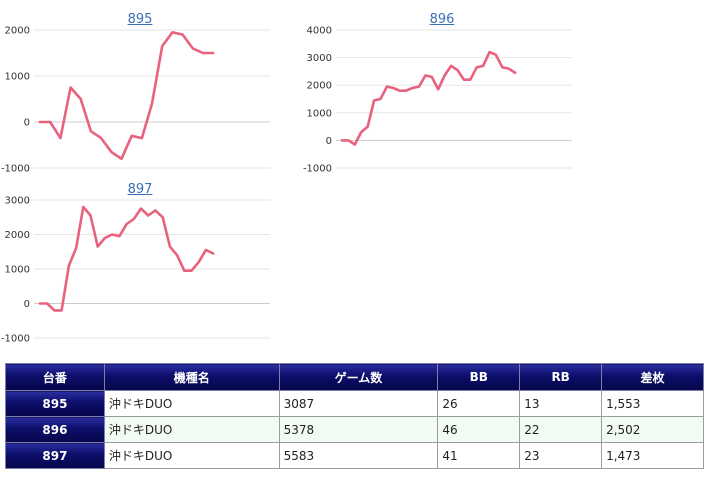  Describe the element at coordinates (319, 31) in the screenshot. I see `y-tick-label: 4000` at that location.